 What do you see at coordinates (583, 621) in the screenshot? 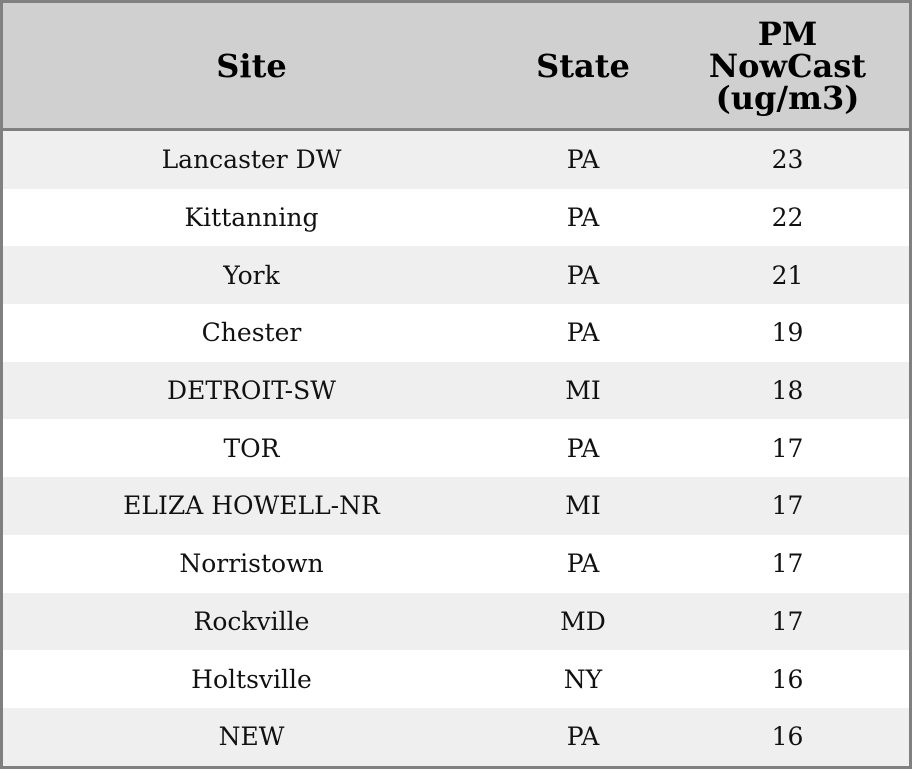
I see `cell-state: MD` at bounding box center [583, 621].